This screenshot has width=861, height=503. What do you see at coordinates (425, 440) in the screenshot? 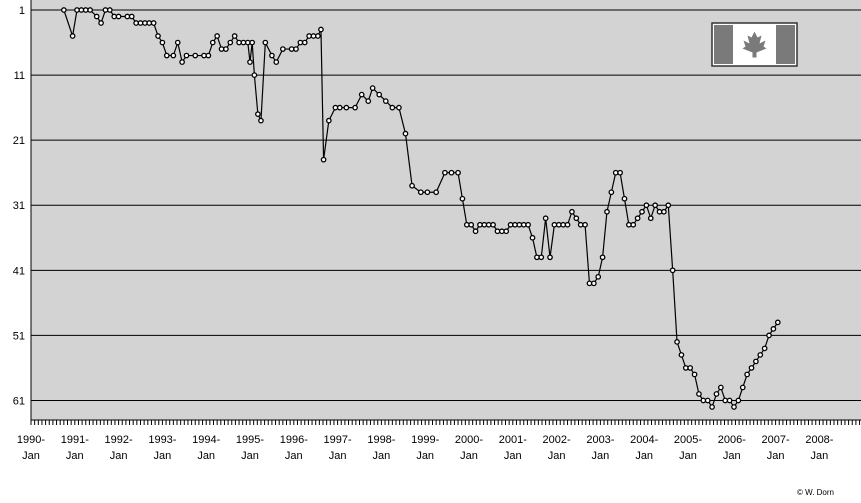
I see `x-tick-label-year: 1999-` at bounding box center [425, 440].